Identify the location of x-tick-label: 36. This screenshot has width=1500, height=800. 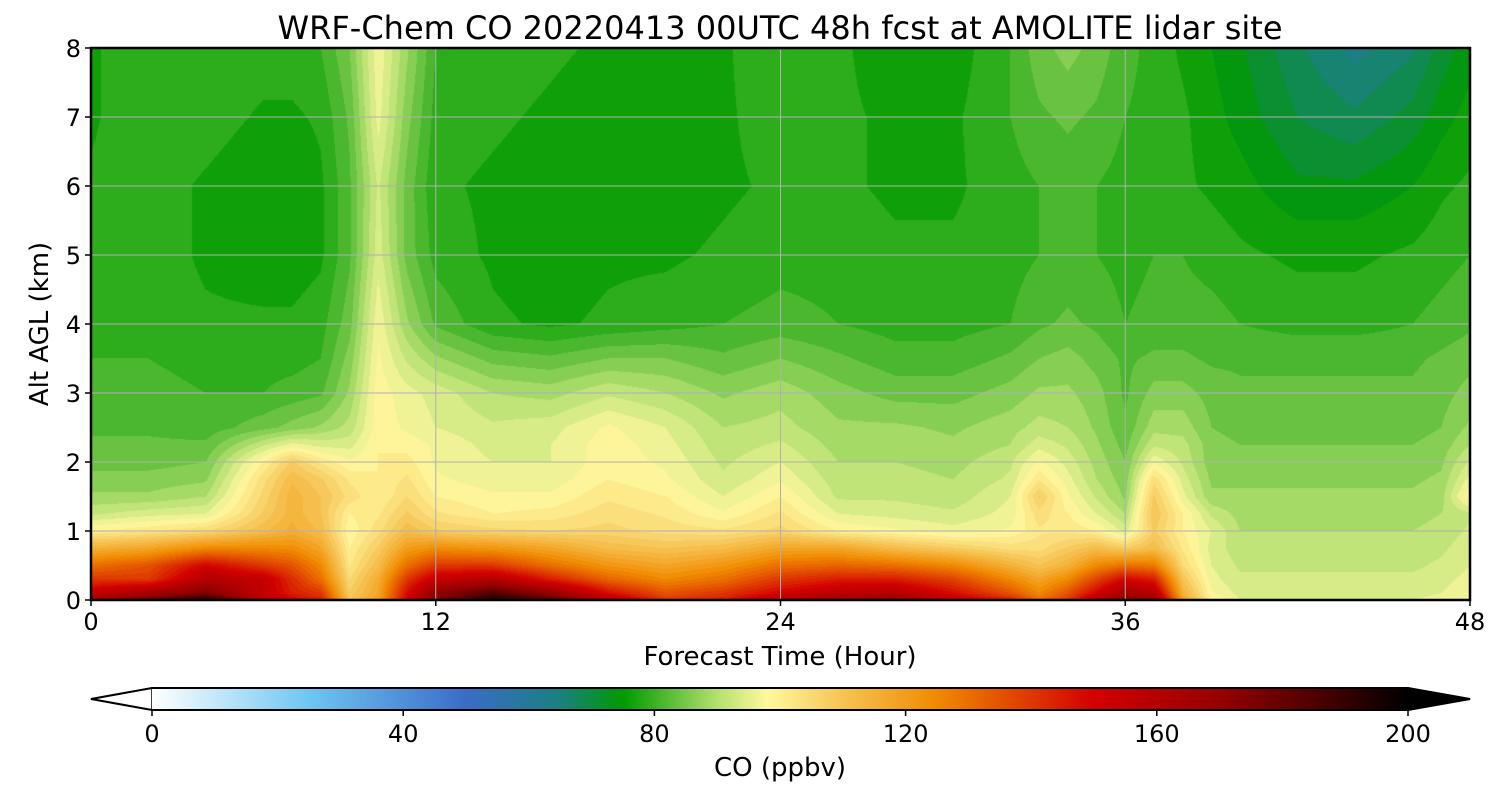
(1125, 622).